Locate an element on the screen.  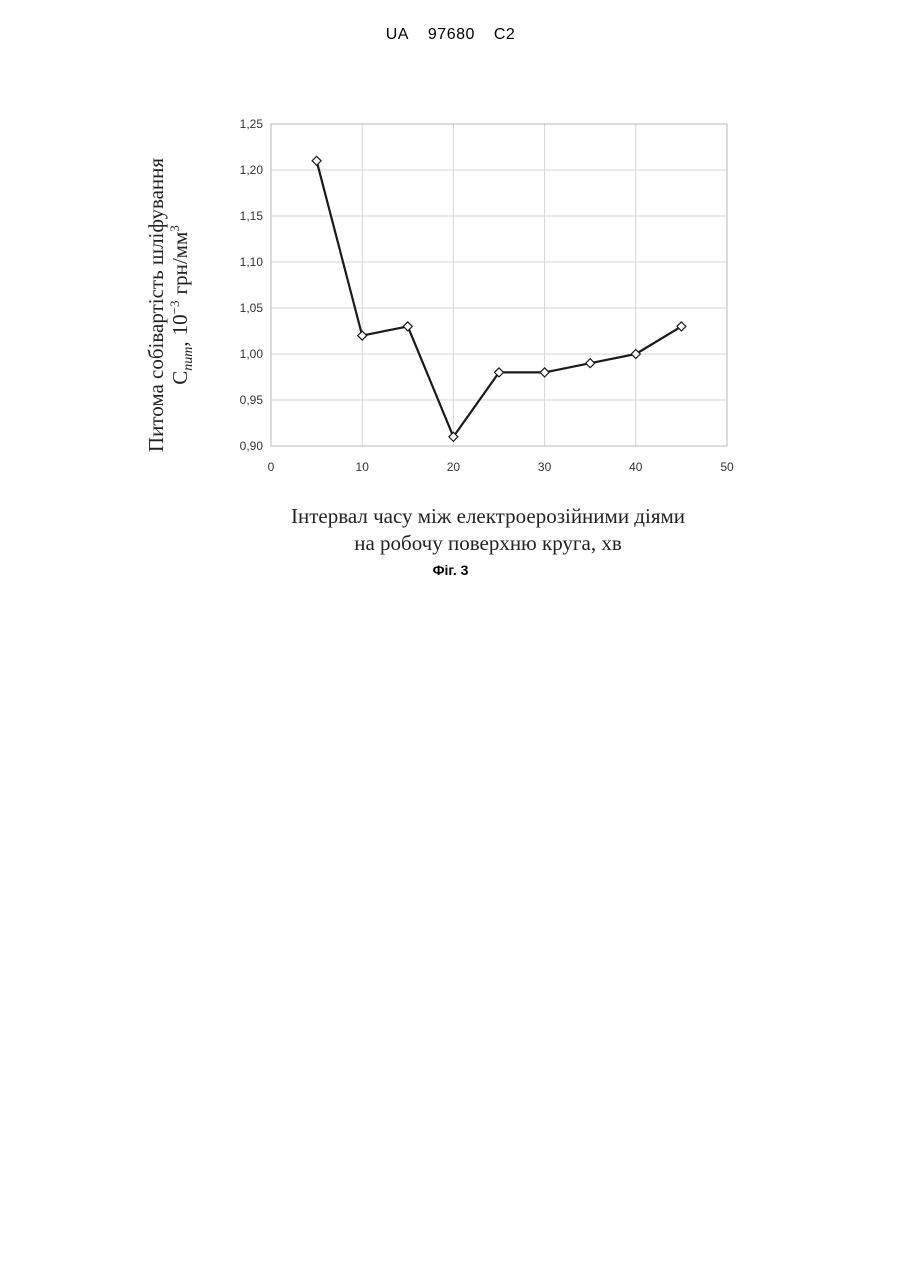
x-tick-label: 20 is located at coordinates (454, 467).